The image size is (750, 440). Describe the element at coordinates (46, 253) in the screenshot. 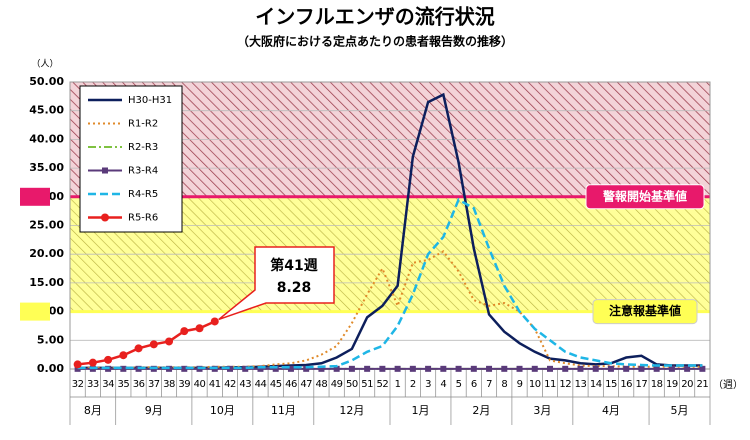

I see `y-tick-label: 20.00` at that location.